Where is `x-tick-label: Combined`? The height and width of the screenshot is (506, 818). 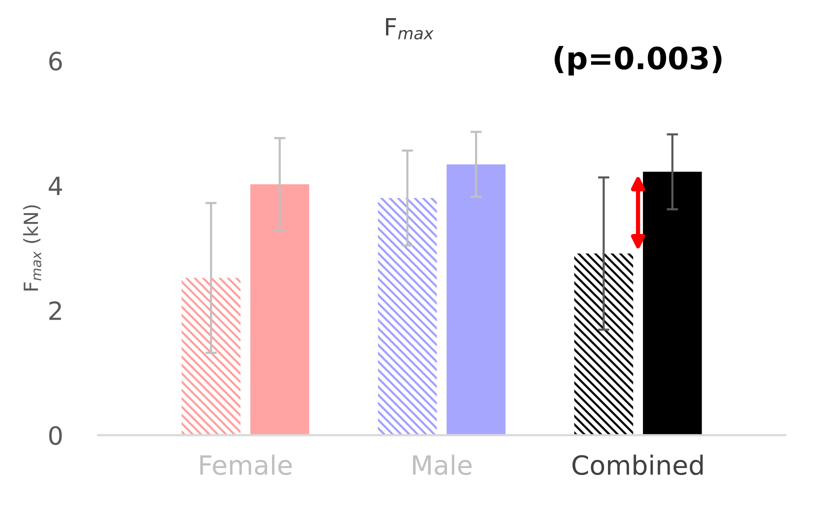 x-tick-label: Combined is located at coordinates (637, 465).